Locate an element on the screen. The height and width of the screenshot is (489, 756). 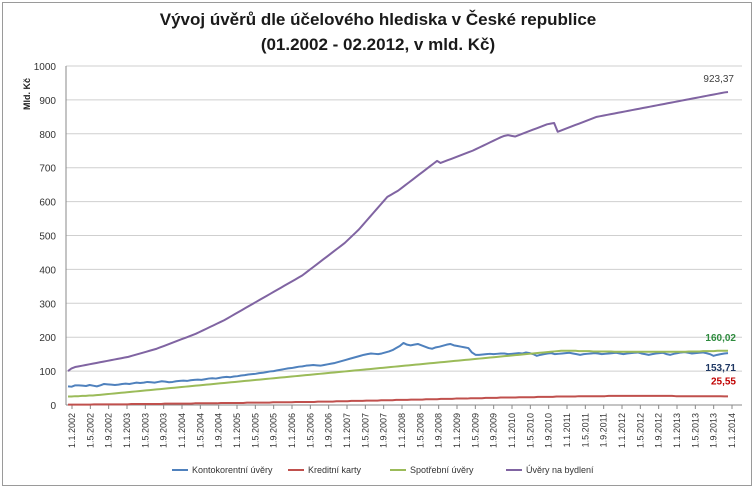
x-tick-label: 1.1.2012 is located at coordinates (622, 430).